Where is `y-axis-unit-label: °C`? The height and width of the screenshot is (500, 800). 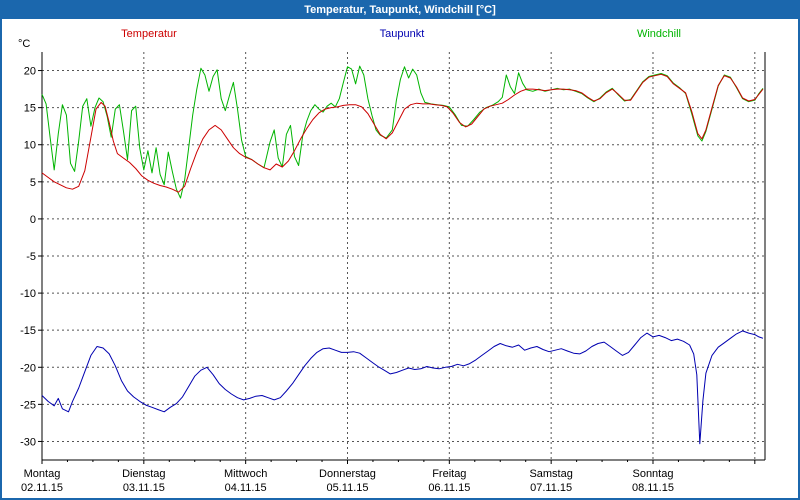 y-axis-unit-label: °C is located at coordinates (24, 44).